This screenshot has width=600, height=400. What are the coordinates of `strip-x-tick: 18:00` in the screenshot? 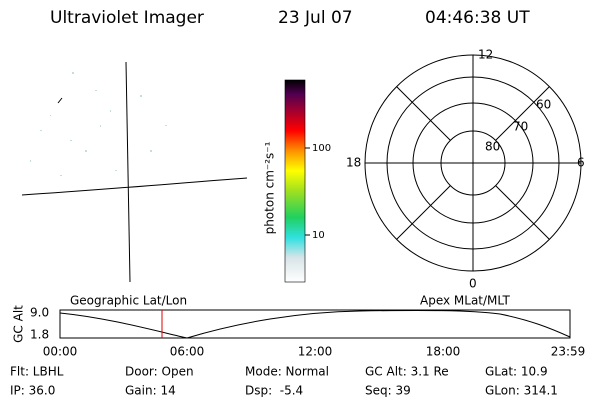 It's located at (443, 352).